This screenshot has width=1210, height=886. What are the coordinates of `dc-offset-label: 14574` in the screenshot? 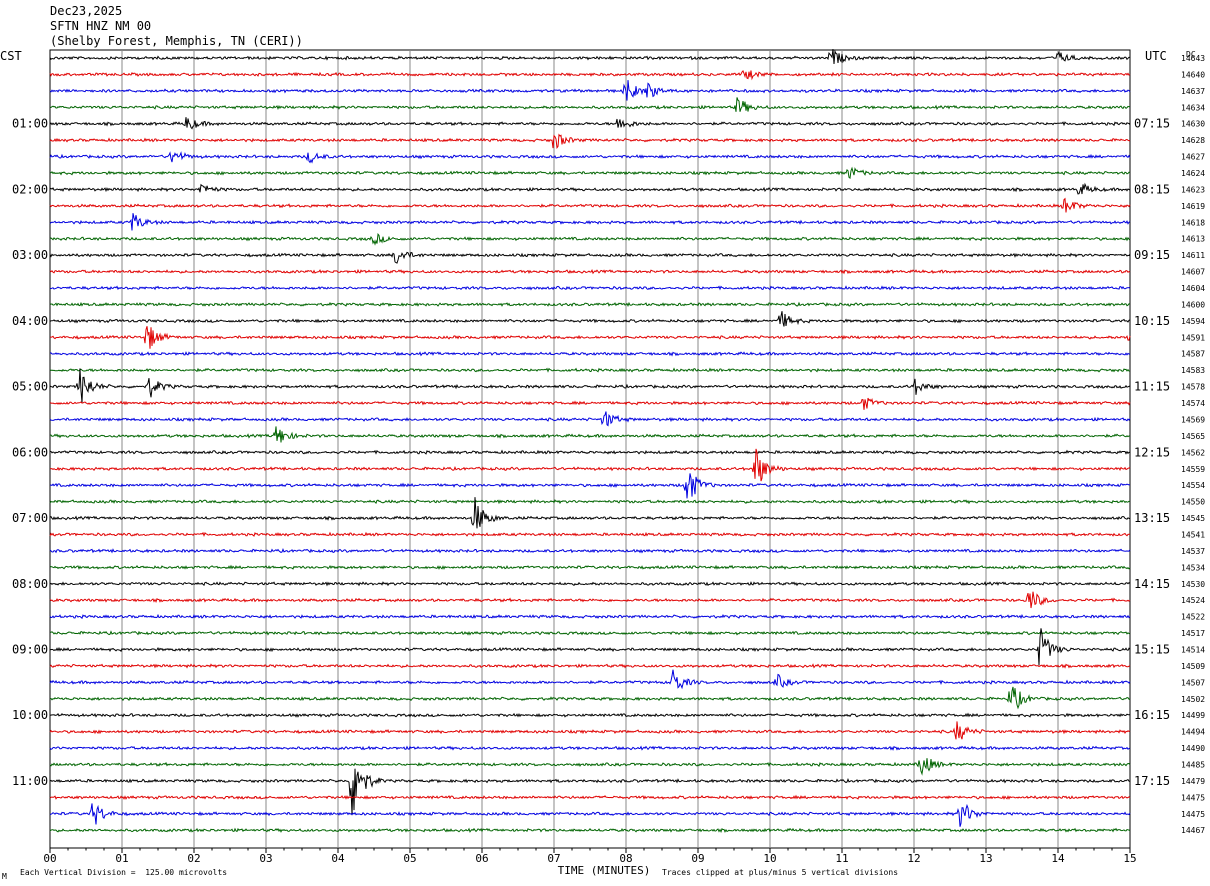 It's located at (1193, 403).